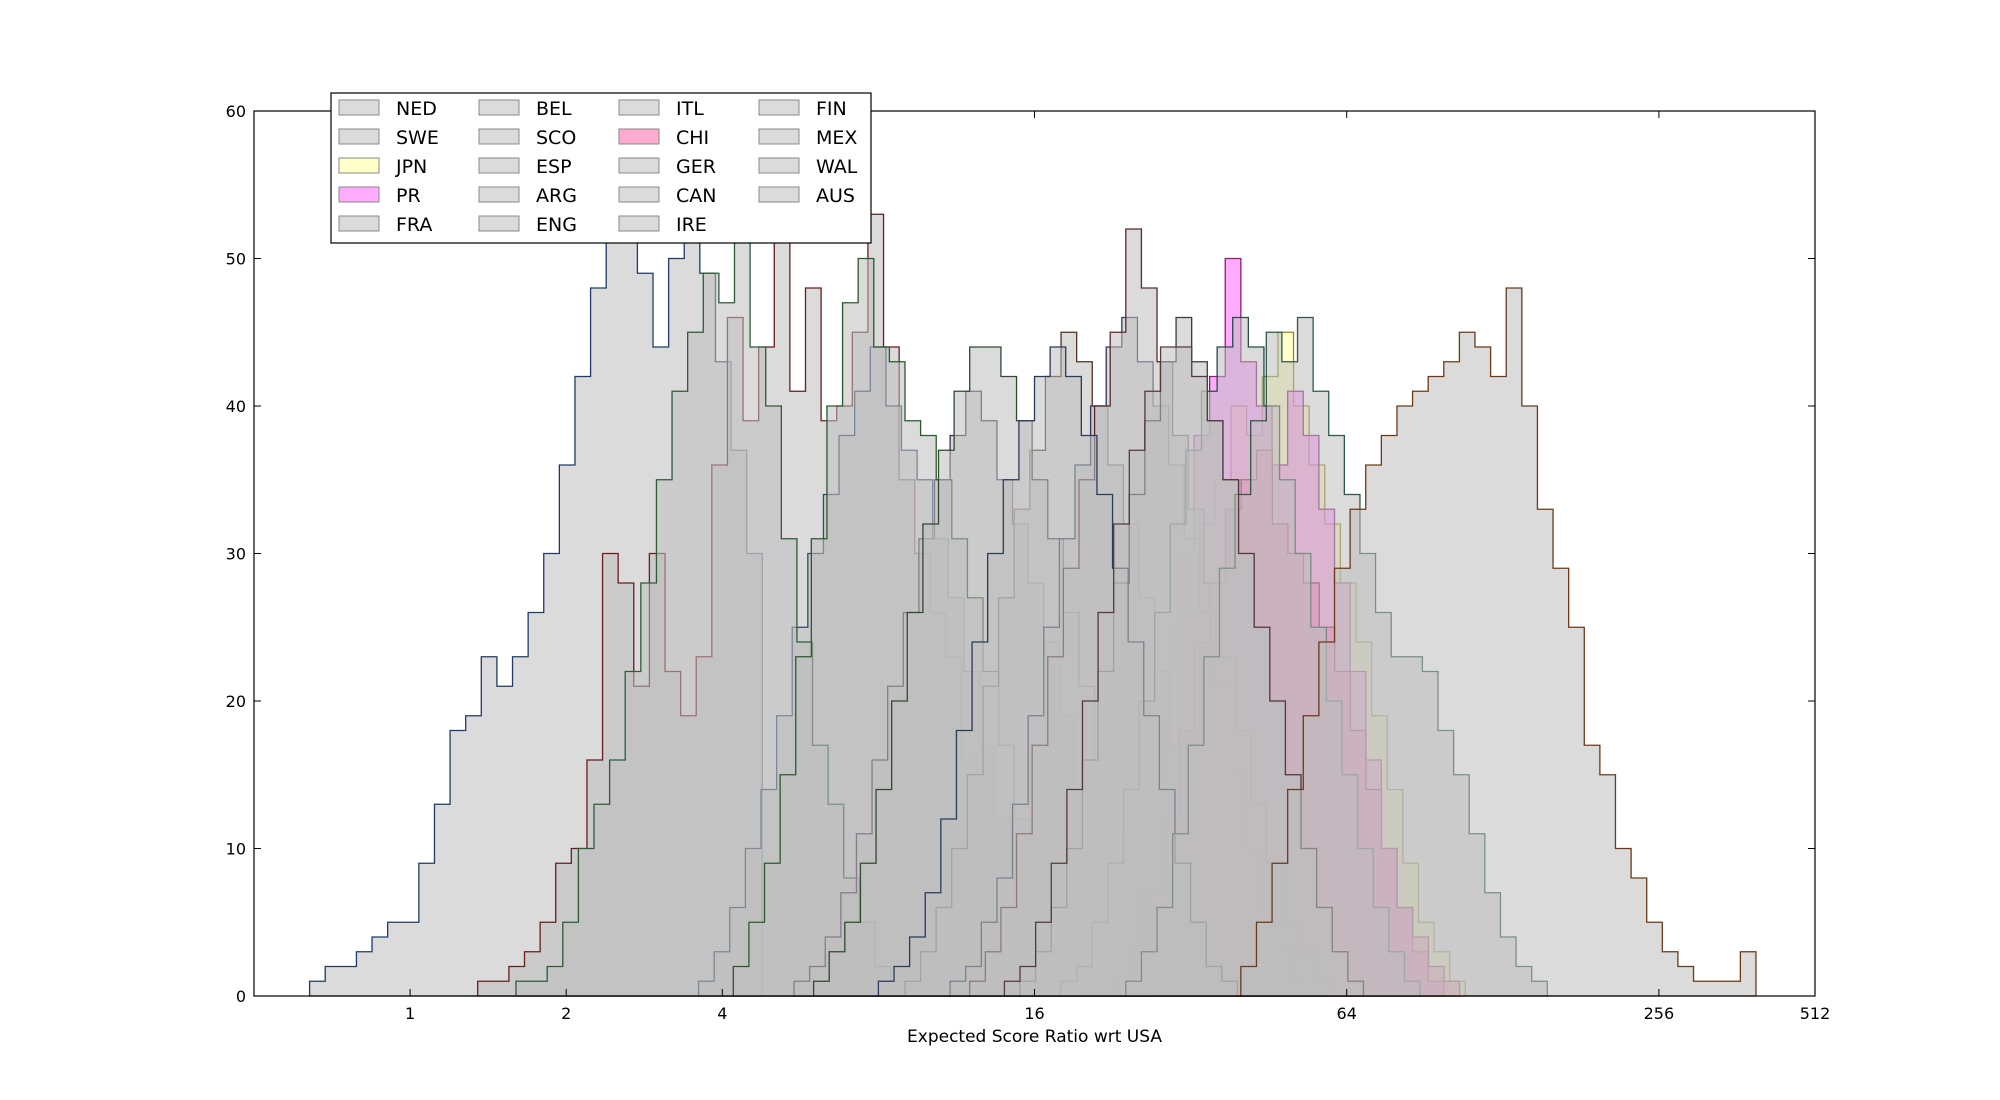 Image resolution: width=2000 pixels, height=1100 pixels. What do you see at coordinates (236, 111) in the screenshot?
I see `y-tick-label: 60` at bounding box center [236, 111].